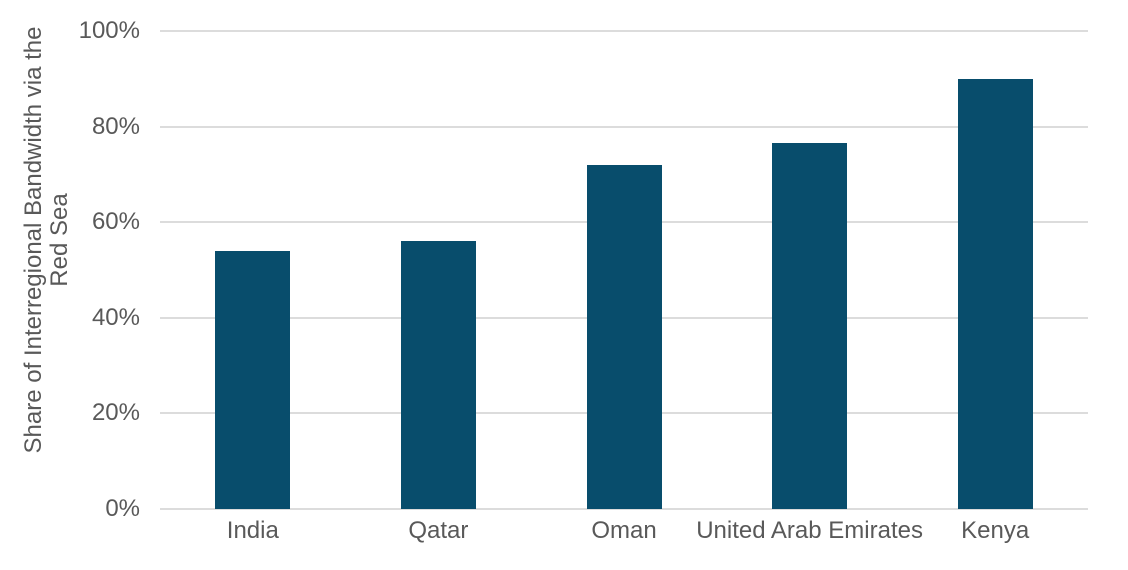  Describe the element at coordinates (252, 530) in the screenshot. I see `x-tick-label-india: India` at that location.